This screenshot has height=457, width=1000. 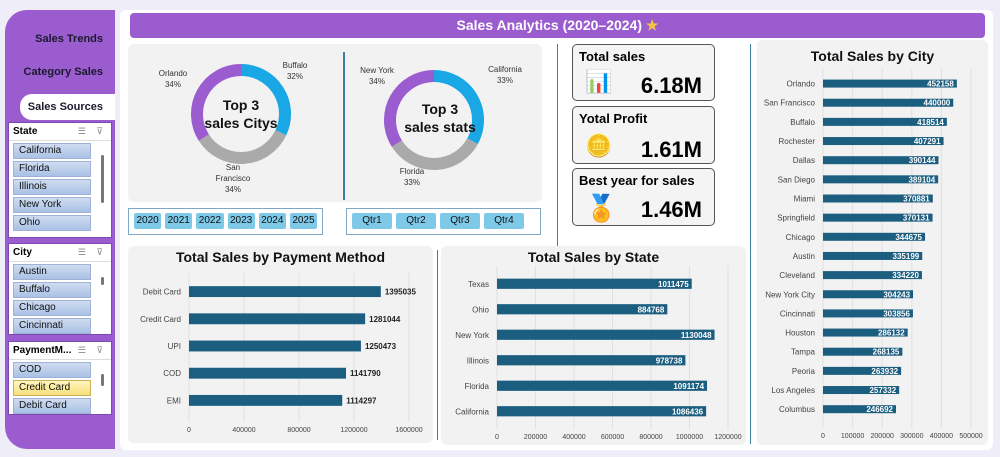 What do you see at coordinates (688, 386) in the screenshot?
I see `data-label: 1091174` at bounding box center [688, 386].